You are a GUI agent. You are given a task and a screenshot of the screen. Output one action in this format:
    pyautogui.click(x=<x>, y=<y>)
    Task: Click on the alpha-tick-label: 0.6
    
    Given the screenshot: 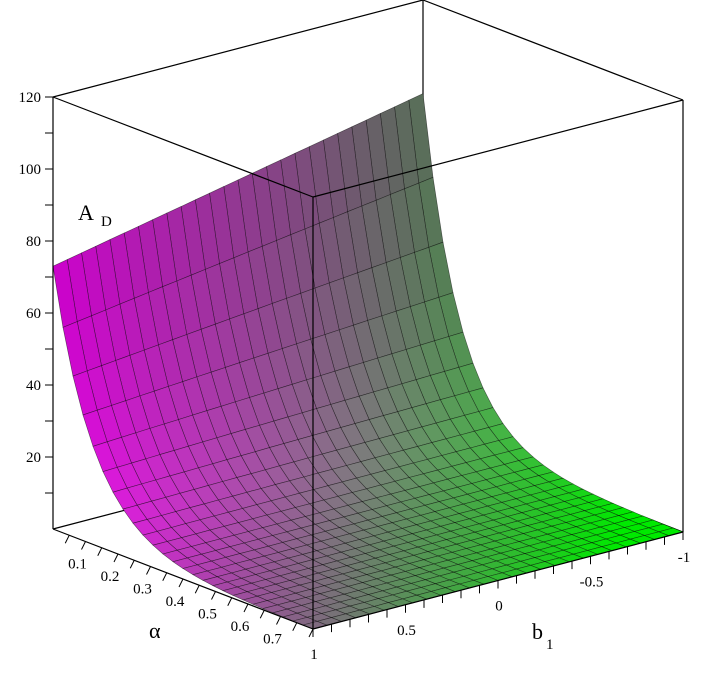 What is the action you would take?
    pyautogui.click(x=240, y=627)
    